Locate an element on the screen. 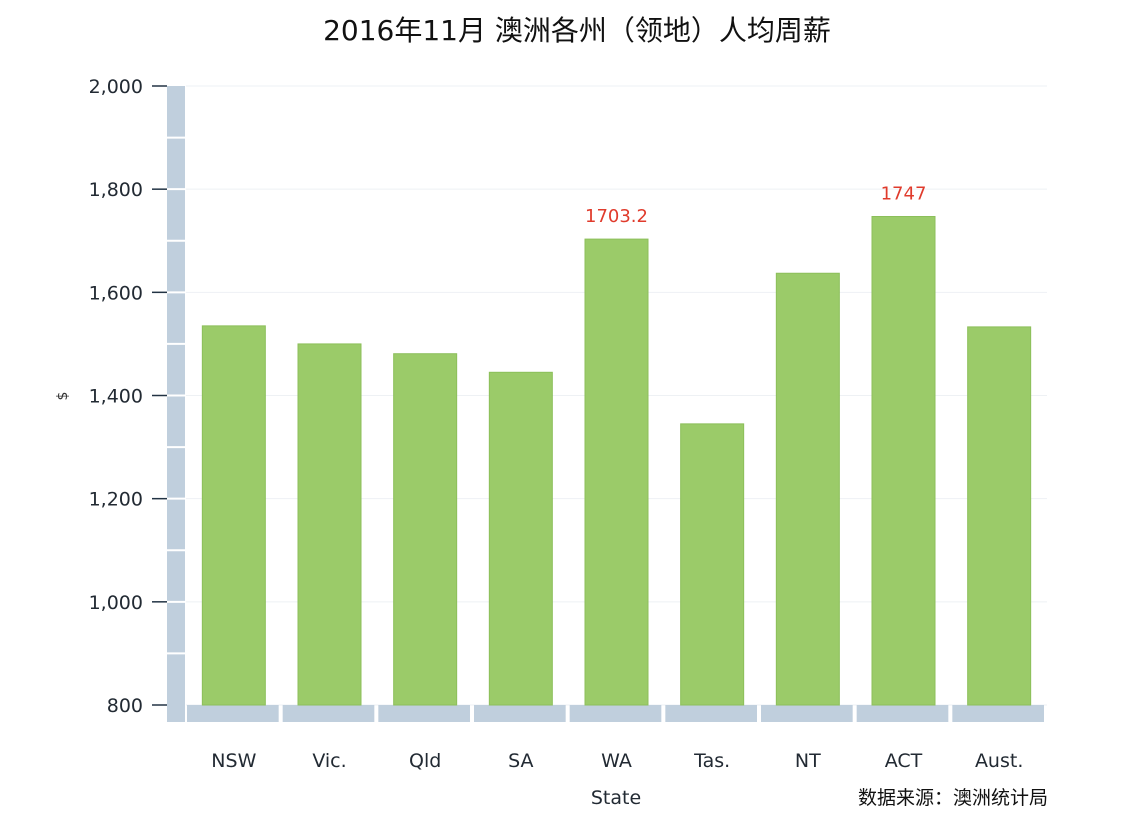 This screenshot has height=826, width=1126. y-tick-label: 1,800 is located at coordinates (116, 190).